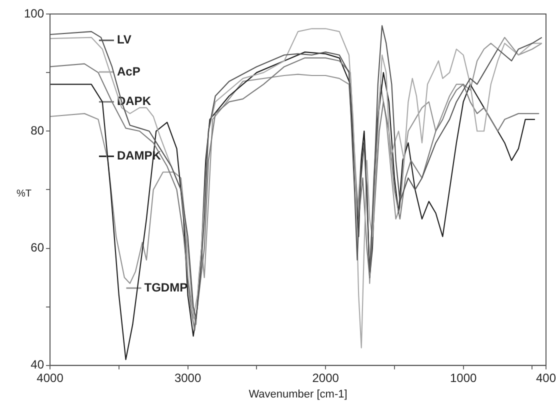 This screenshot has height=401, width=558. Describe the element at coordinates (546, 377) in the screenshot. I see `x-tick-label: 400` at that location.